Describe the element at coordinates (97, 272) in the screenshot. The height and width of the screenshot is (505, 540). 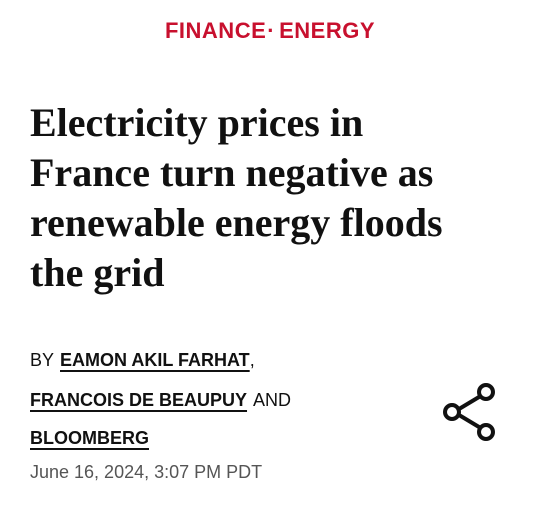
I see `headline-line: the grid` at that location.